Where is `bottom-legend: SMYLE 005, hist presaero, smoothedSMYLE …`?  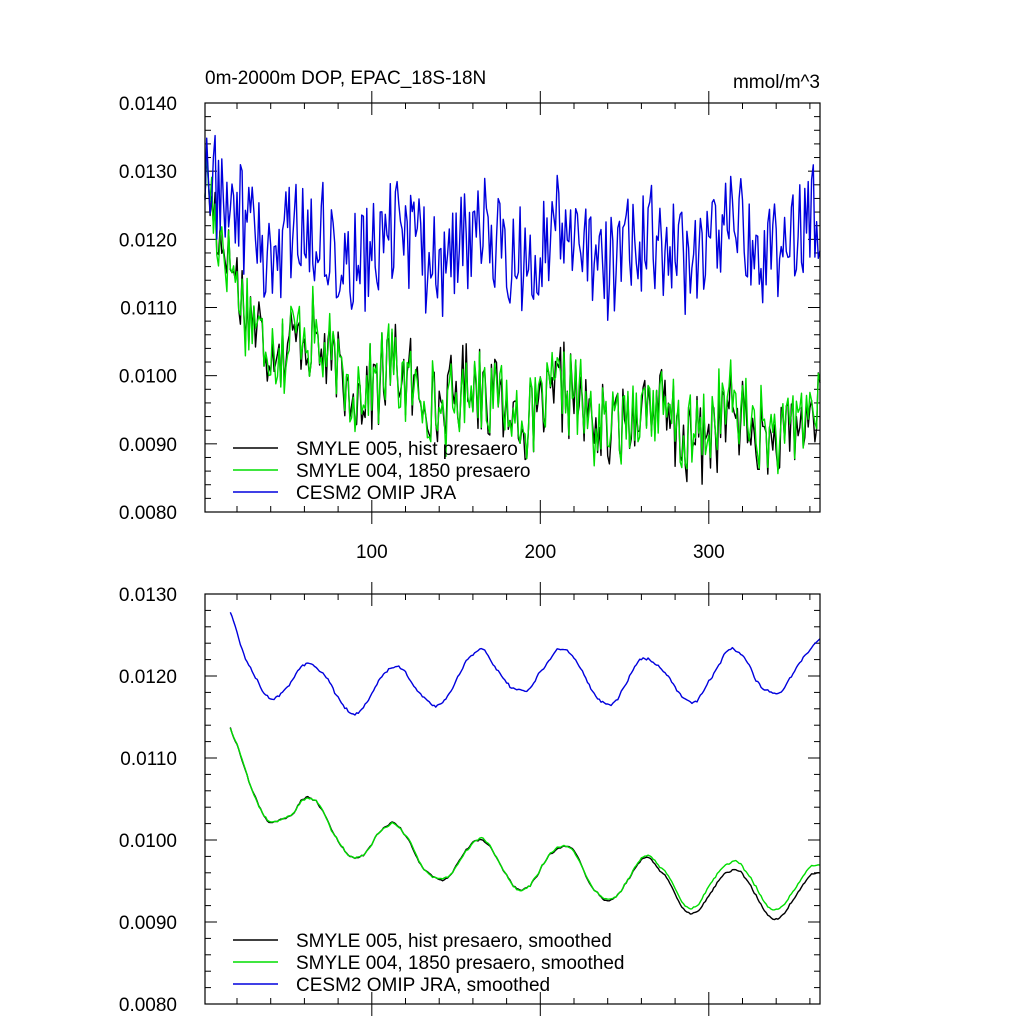
bottom-legend: SMYLE 005, hist presaero, smoothedSMYLE … is located at coordinates (428, 963).